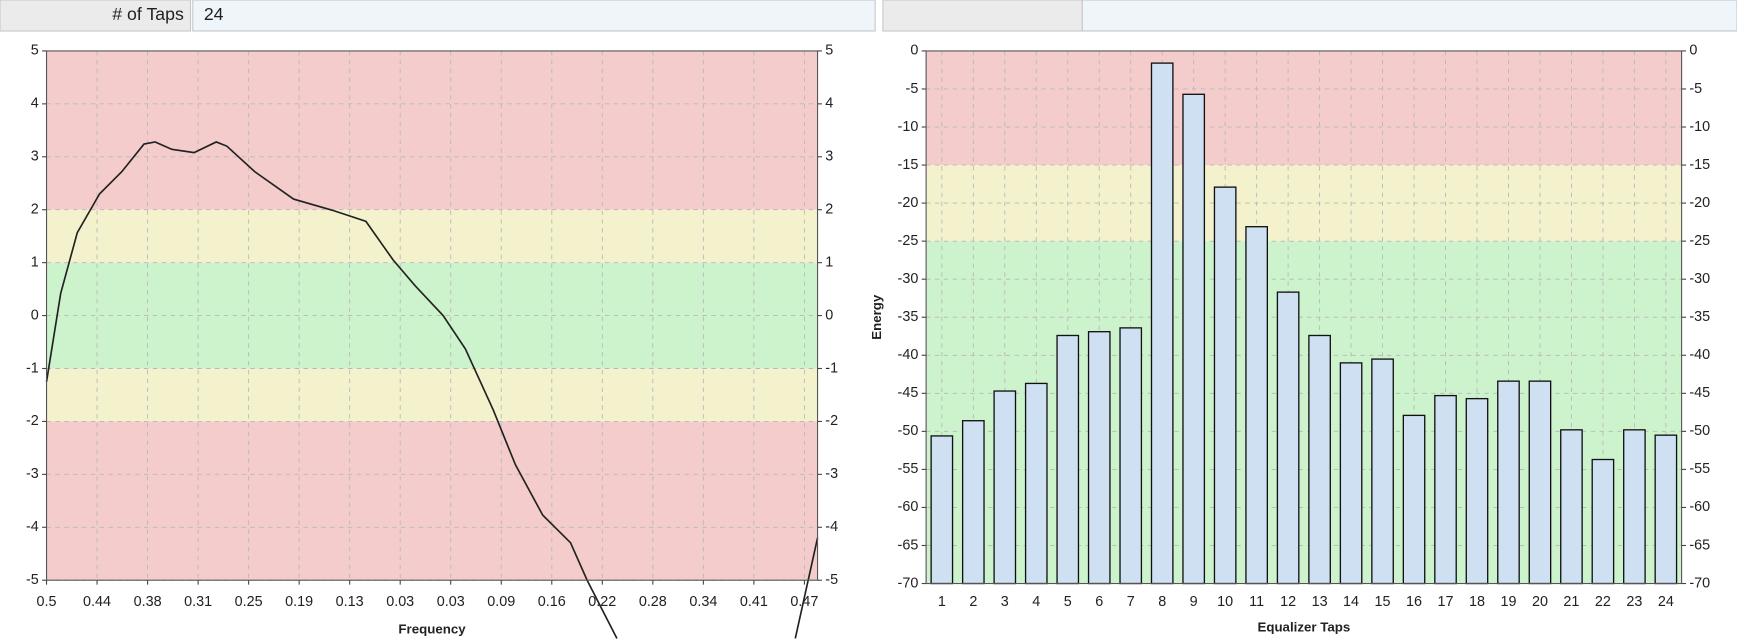 The height and width of the screenshot is (640, 1737). Describe the element at coordinates (804, 602) in the screenshot. I see `x-tick-label: 0.47` at that location.